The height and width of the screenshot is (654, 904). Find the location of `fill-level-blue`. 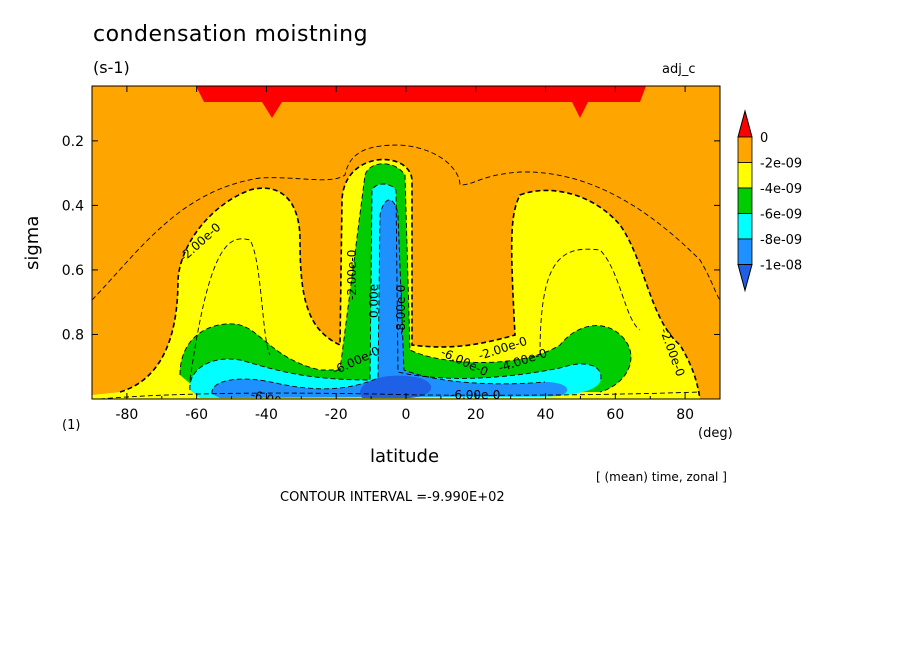

fill-level-blue is located at coordinates (389, 299).